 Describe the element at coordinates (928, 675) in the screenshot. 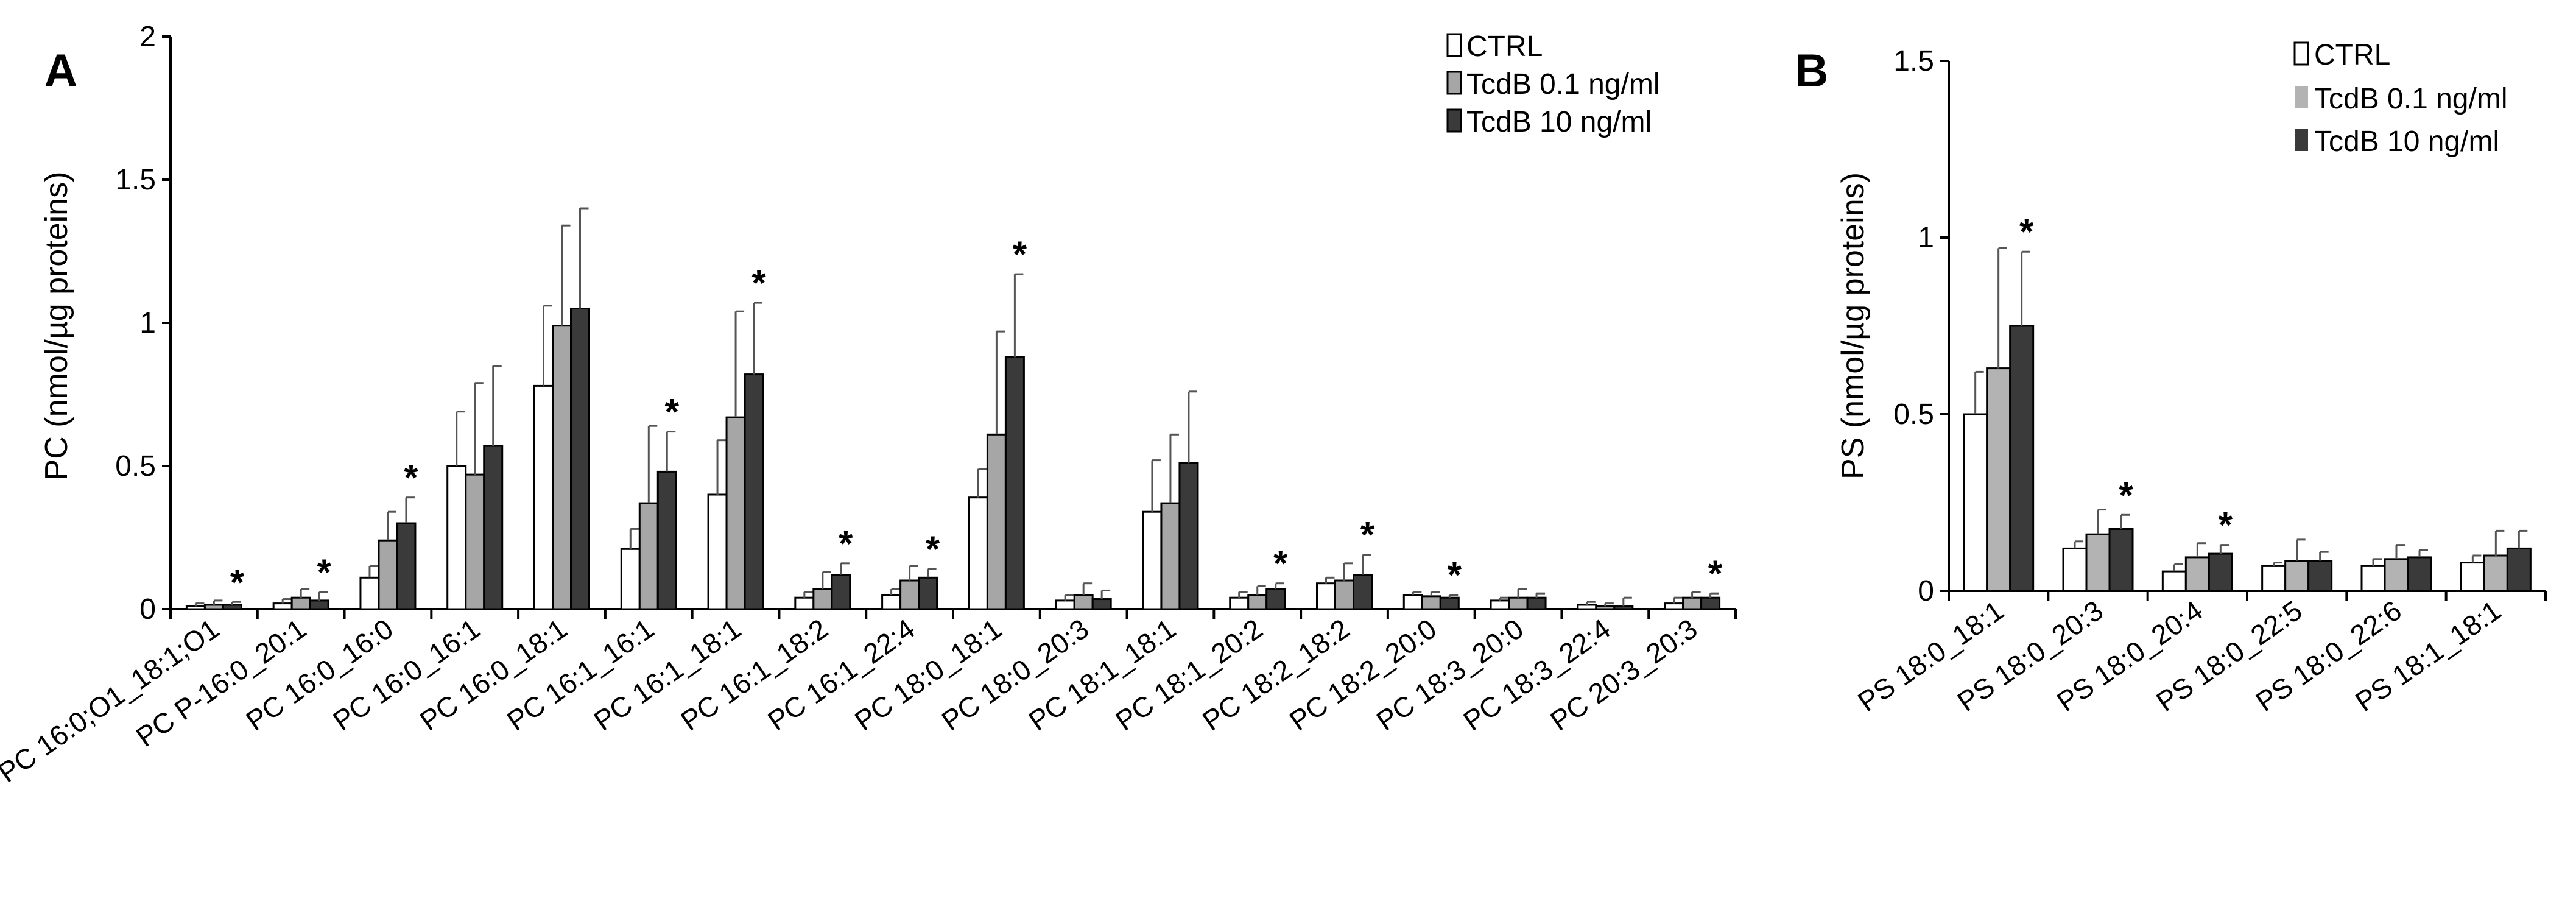

I see `a-category-label: PC 18:0_18:1` at that location.